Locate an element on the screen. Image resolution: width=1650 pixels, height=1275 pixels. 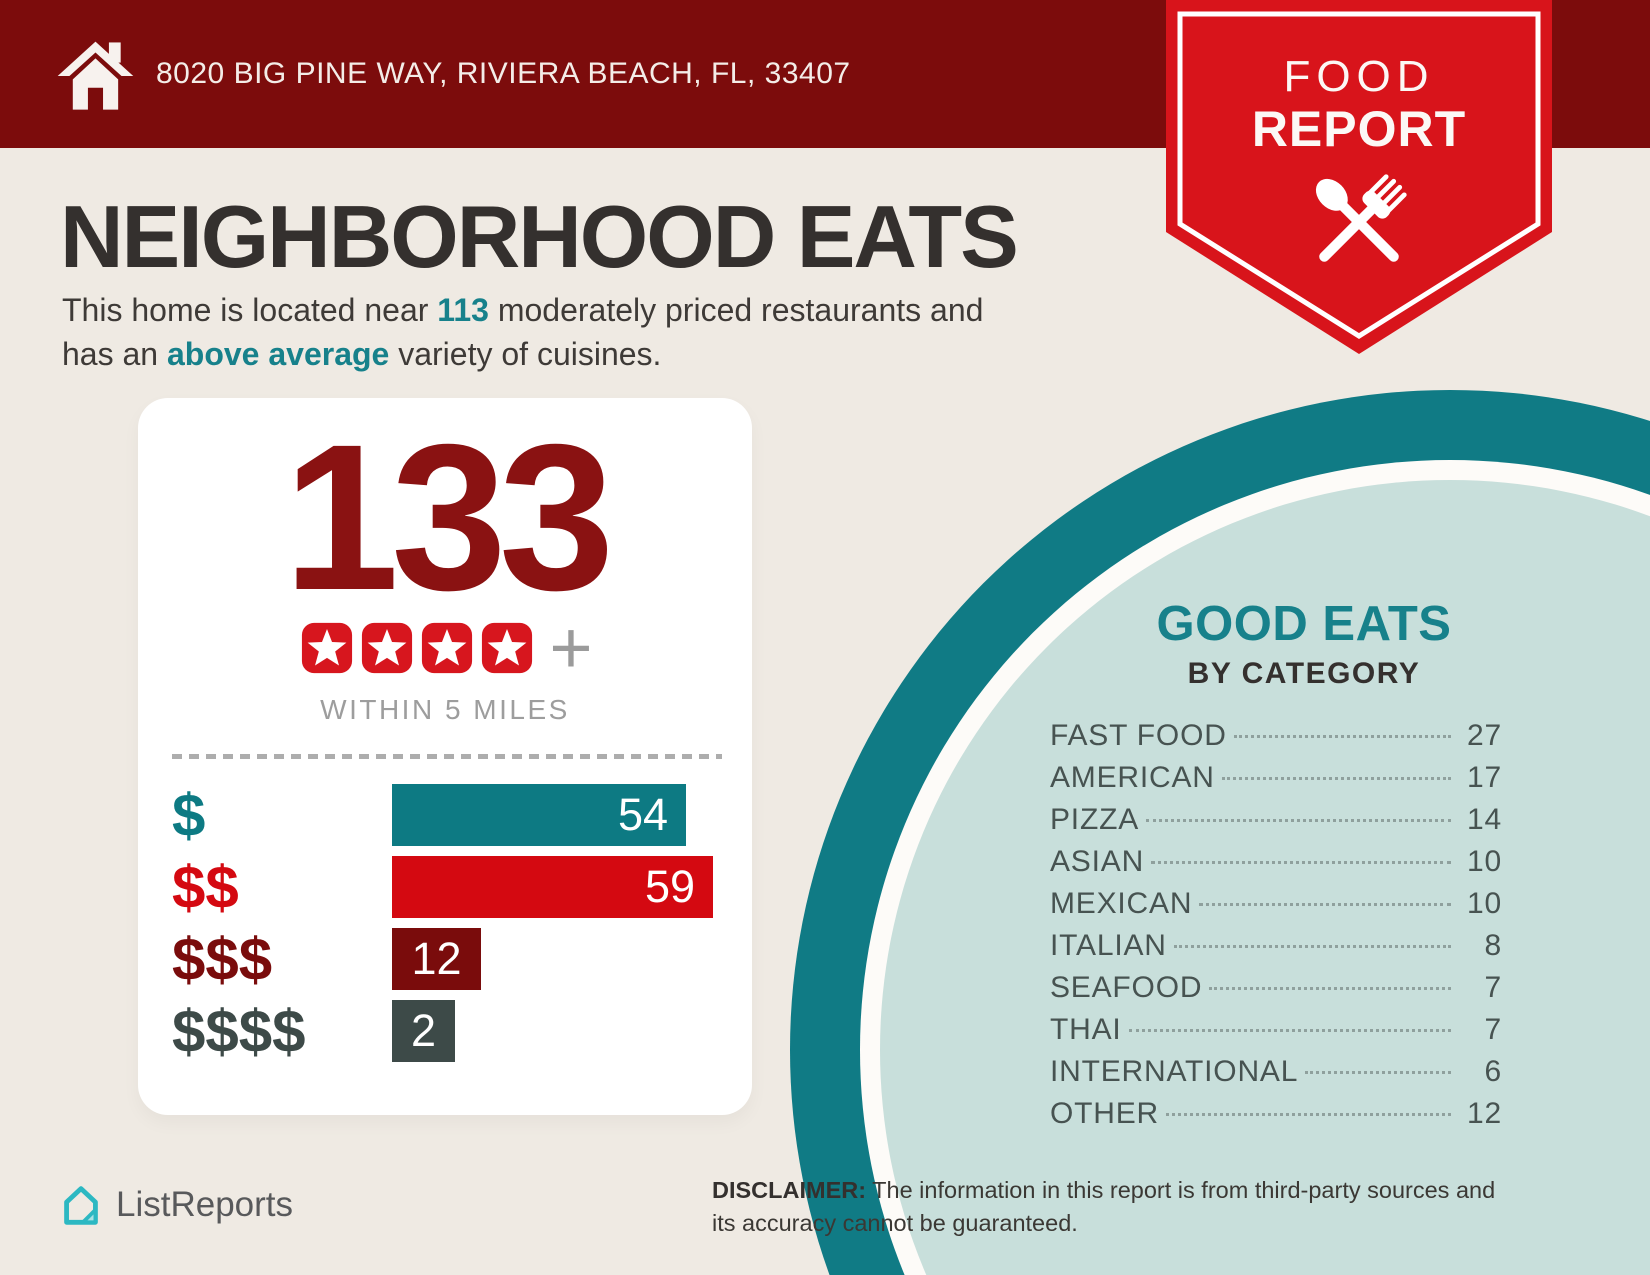
ribbon-banner-shape is located at coordinates (1359, 177).